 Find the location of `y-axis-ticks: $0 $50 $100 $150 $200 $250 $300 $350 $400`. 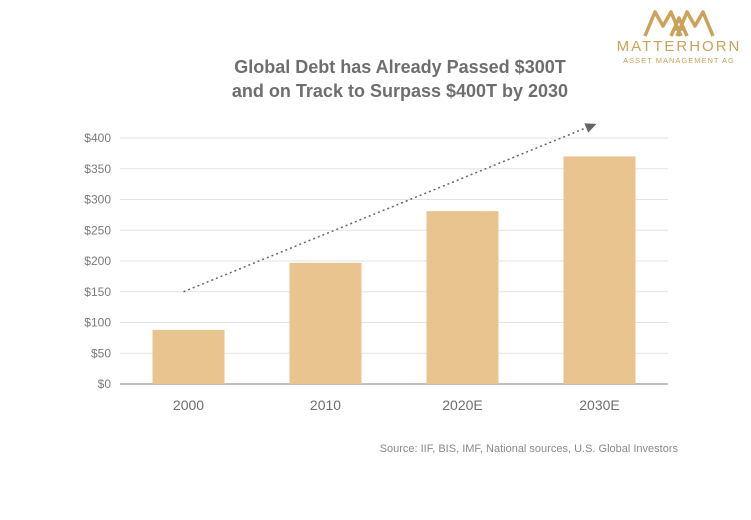

y-axis-ticks: $0 $50 $100 $150 $200 $250 $300 $350 $400 is located at coordinates (97, 261).